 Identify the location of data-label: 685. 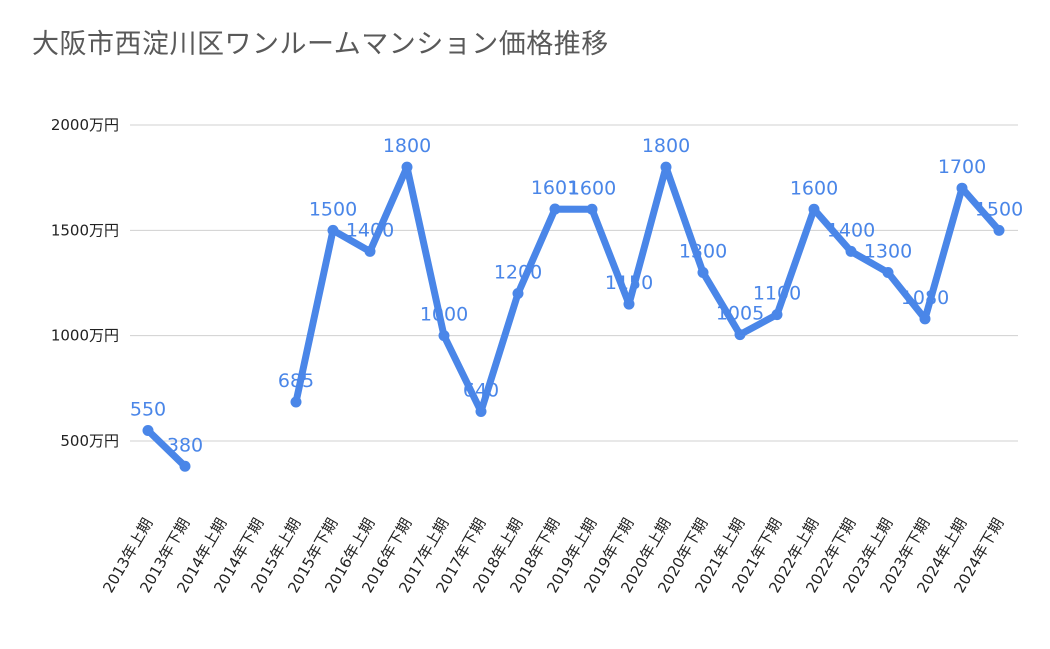
(296, 381).